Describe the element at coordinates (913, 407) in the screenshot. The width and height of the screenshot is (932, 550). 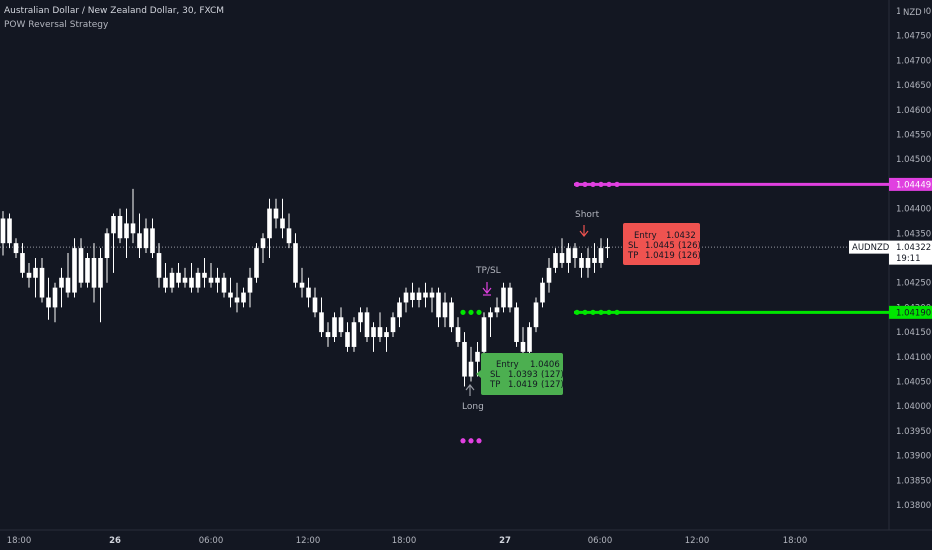
I see `price-tick-label: 1.04000` at that location.